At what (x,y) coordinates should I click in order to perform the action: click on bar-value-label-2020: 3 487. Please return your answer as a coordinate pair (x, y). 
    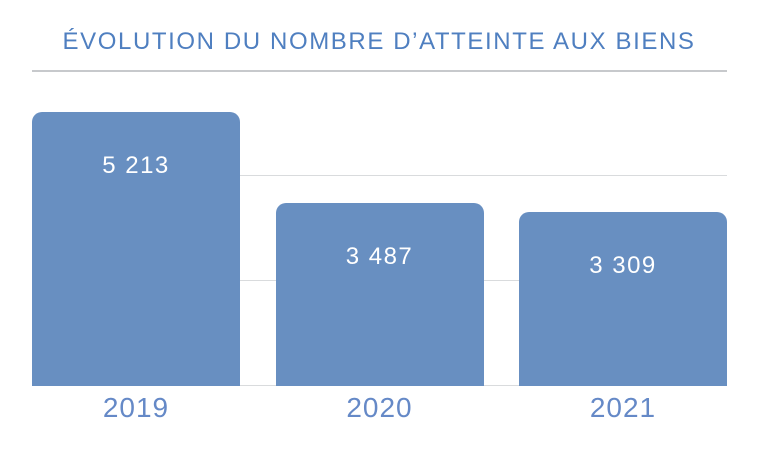
    Looking at the image, I should click on (379, 256).